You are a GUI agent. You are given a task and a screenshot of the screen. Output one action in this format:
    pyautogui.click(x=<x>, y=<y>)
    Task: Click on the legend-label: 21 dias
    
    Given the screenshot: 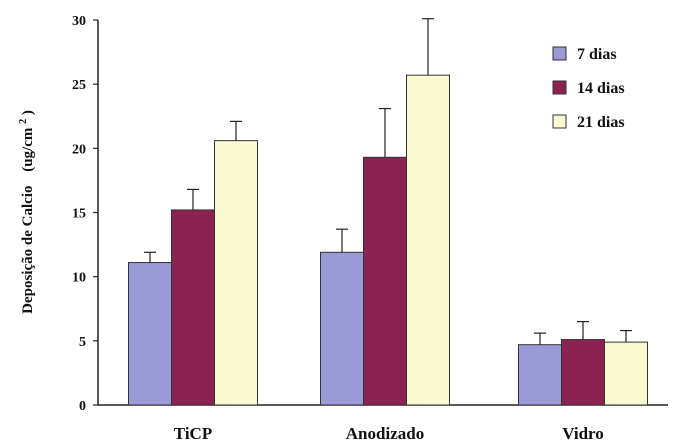 What is the action you would take?
    pyautogui.click(x=601, y=122)
    